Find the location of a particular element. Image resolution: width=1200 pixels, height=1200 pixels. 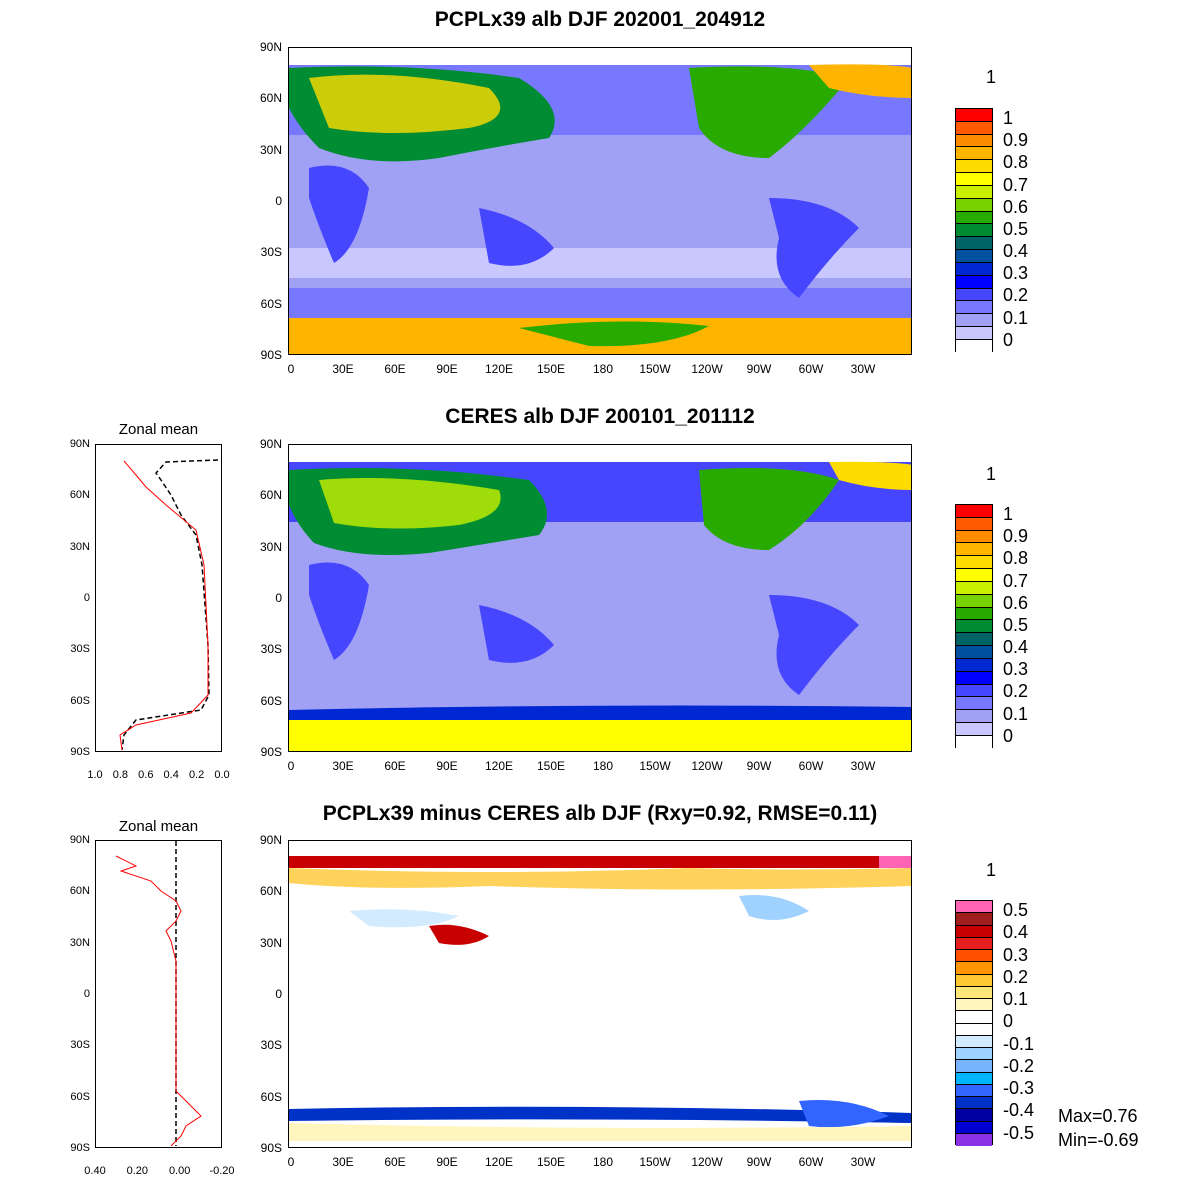

zonal-x-tick-label: 0.4 is located at coordinates (171, 775).